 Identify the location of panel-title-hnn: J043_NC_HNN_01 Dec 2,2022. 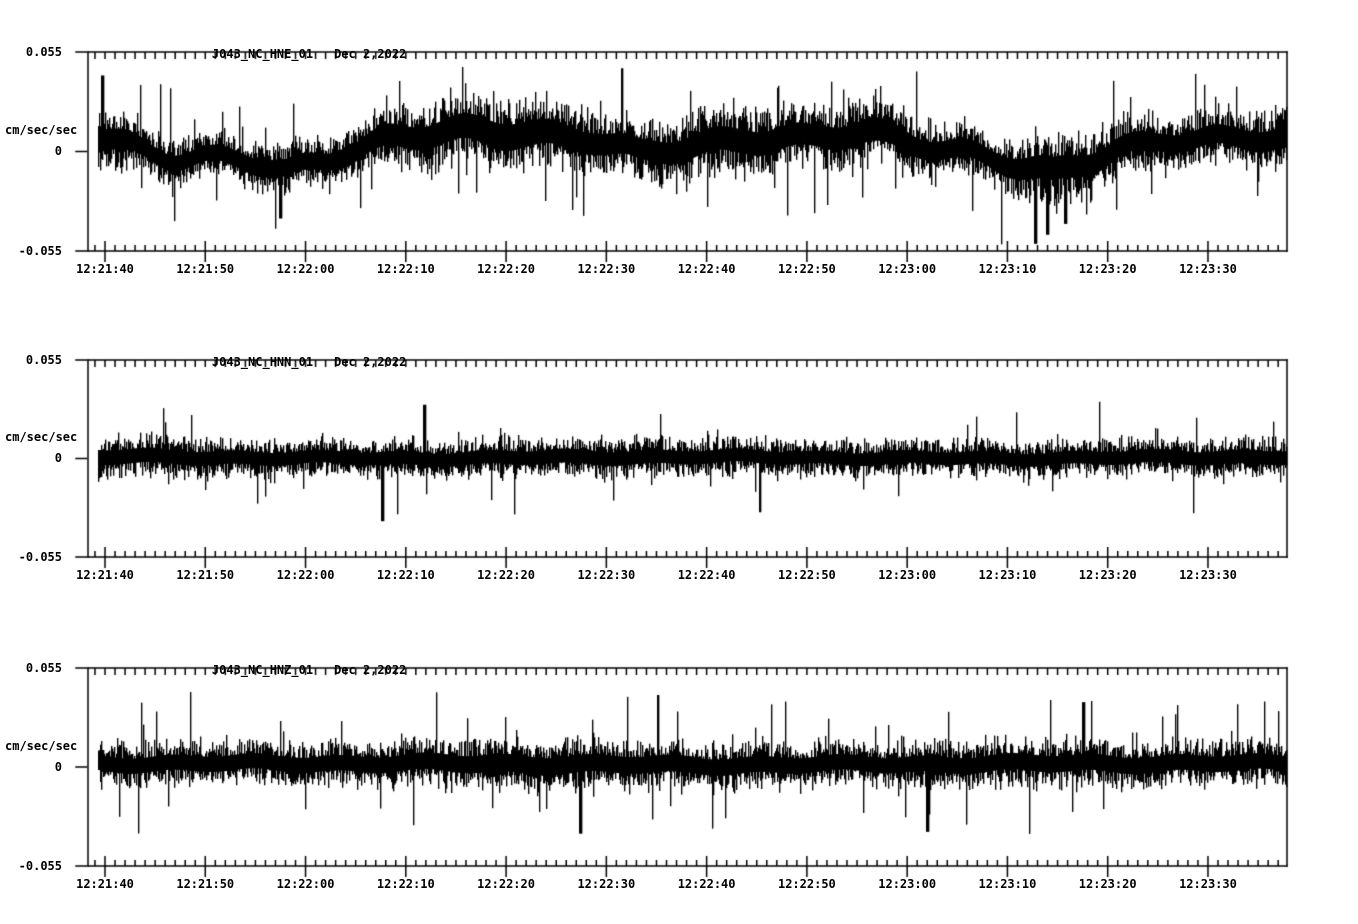
(294, 355).